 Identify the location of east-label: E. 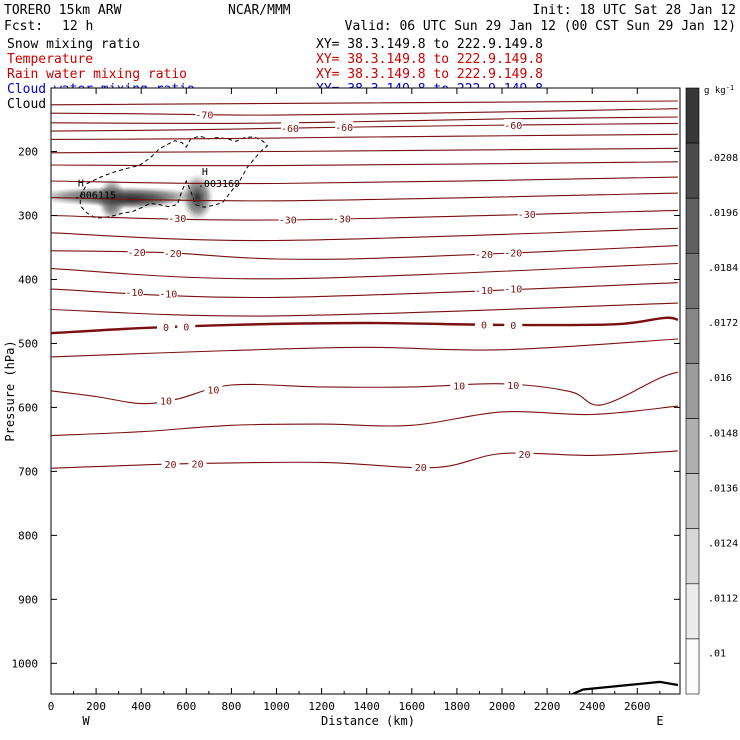
(659, 721).